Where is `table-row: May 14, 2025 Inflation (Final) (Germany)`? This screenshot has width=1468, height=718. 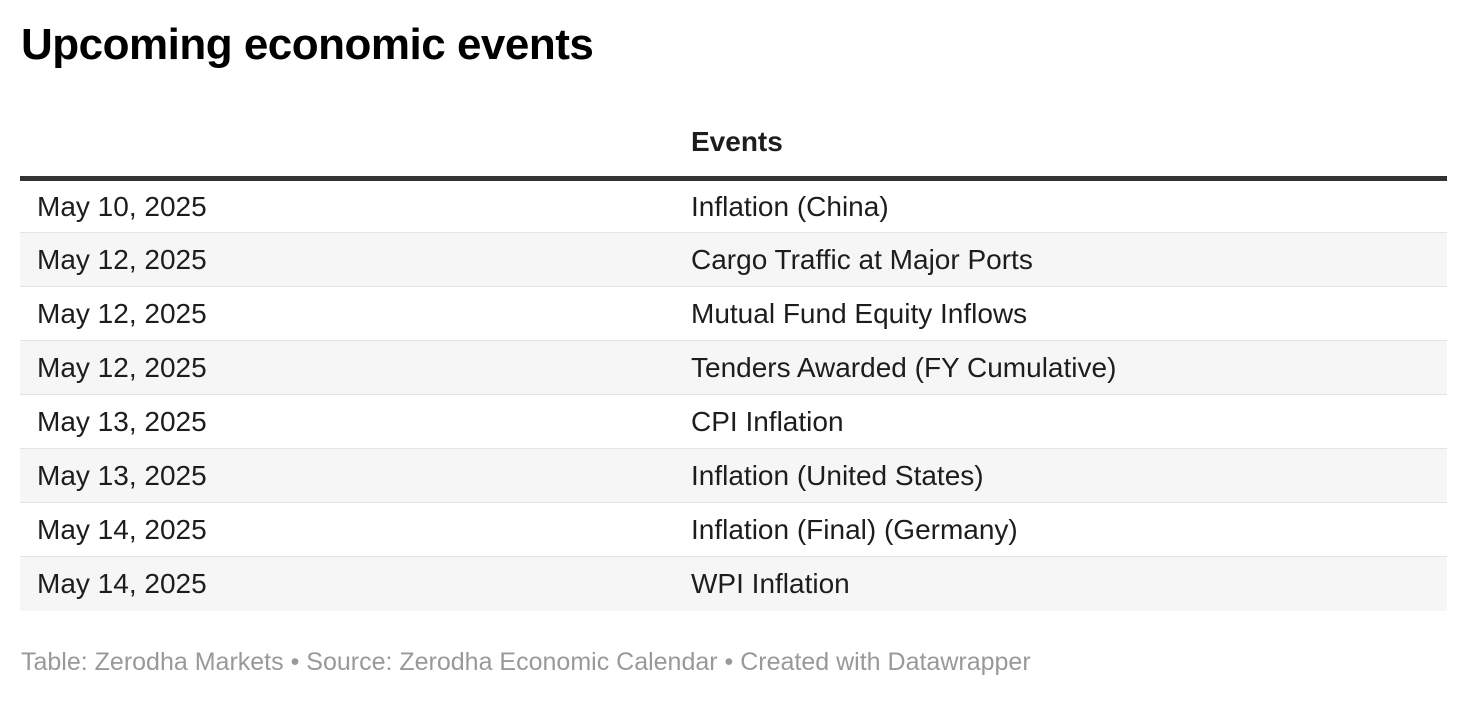
table-row: May 14, 2025 Inflation (Final) (Germany) is located at coordinates (733, 529).